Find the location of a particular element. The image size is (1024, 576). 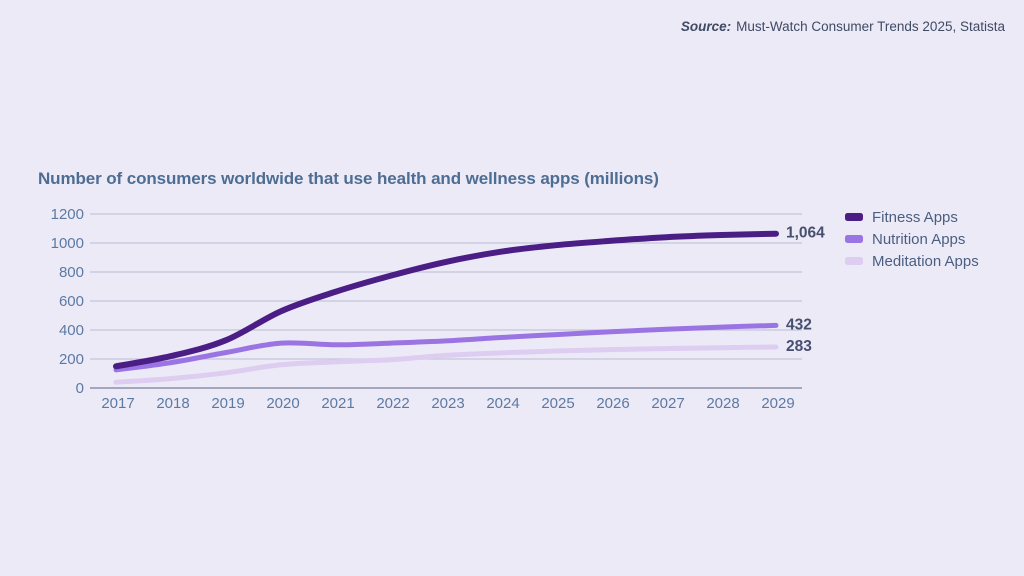

y-axis-tick-label: 400 is located at coordinates (71, 330).